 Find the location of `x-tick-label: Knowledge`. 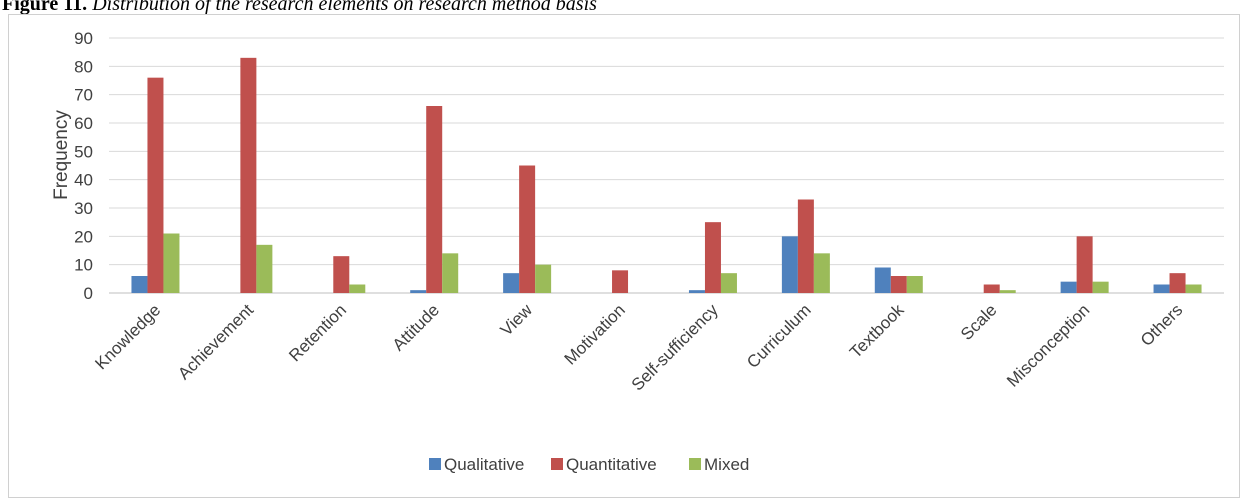

x-tick-label: Knowledge is located at coordinates (127, 336).